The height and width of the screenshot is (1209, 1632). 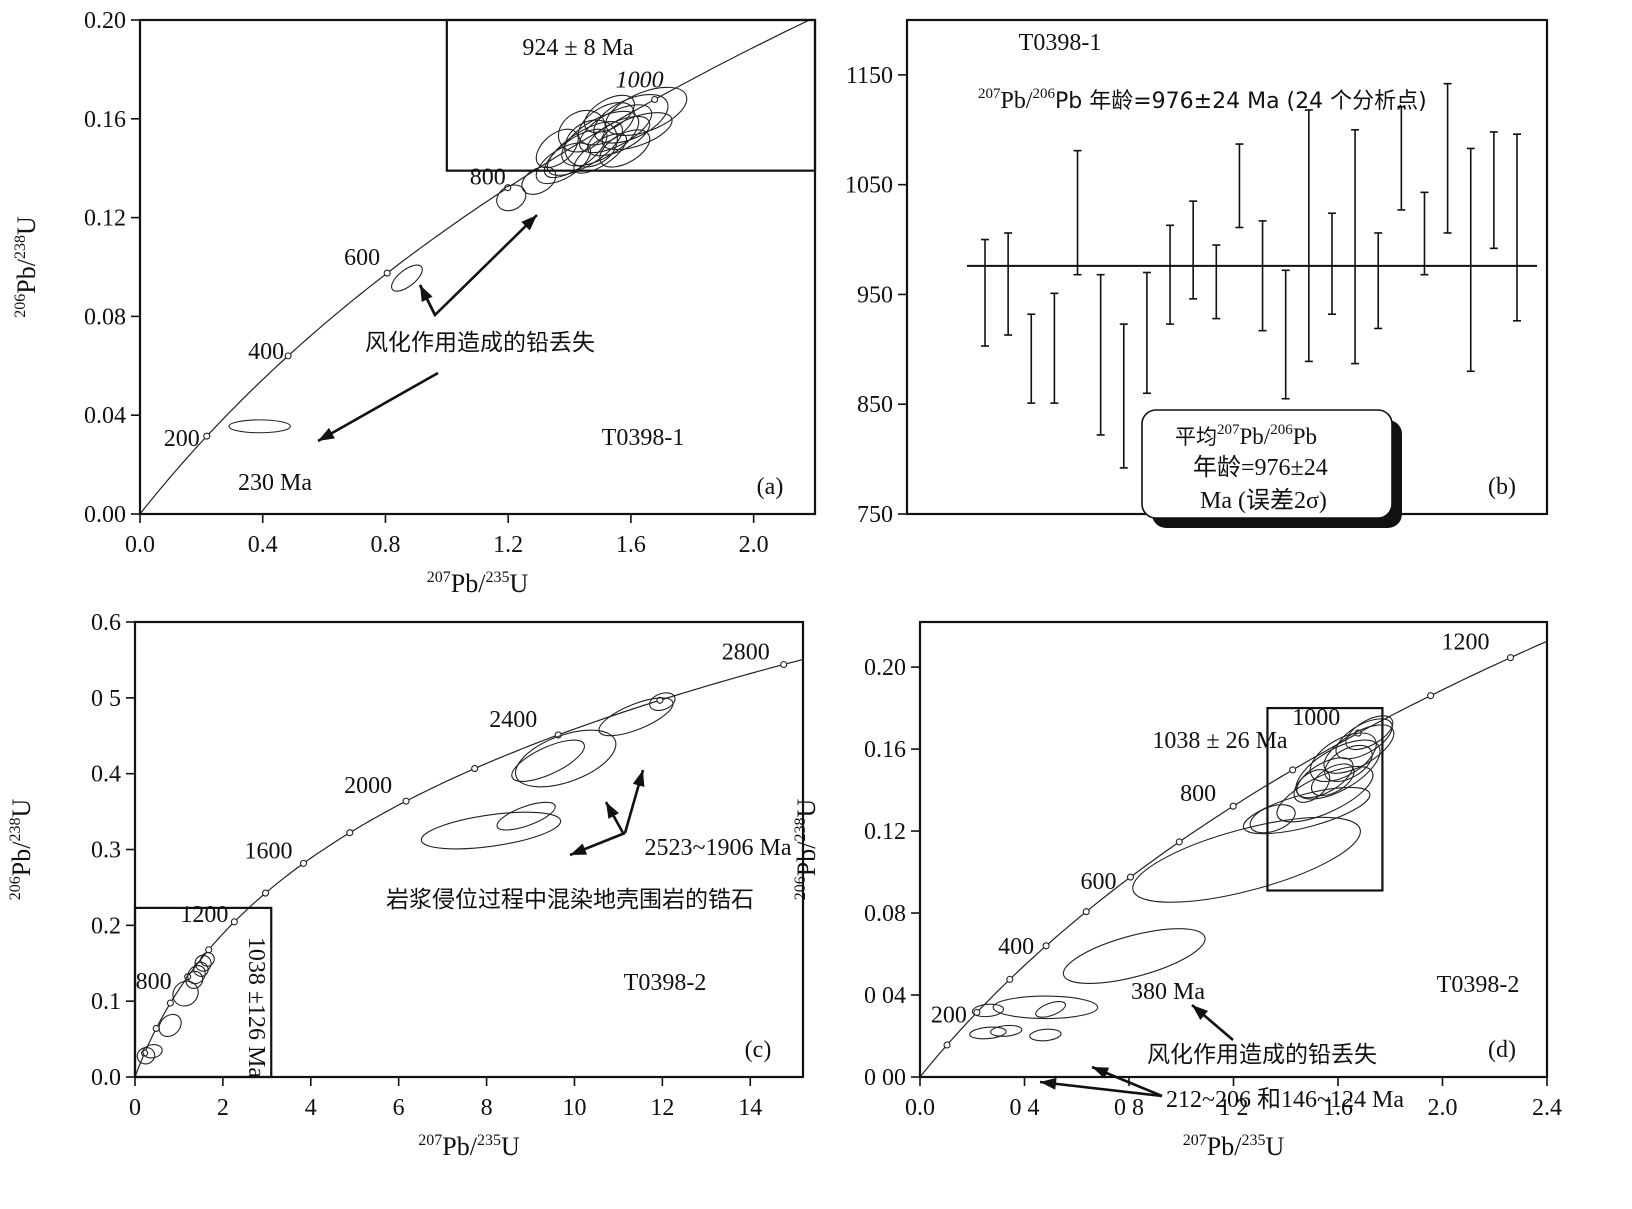 I want to click on y-tick-label: 0.0, so click(x=106, y=1078).